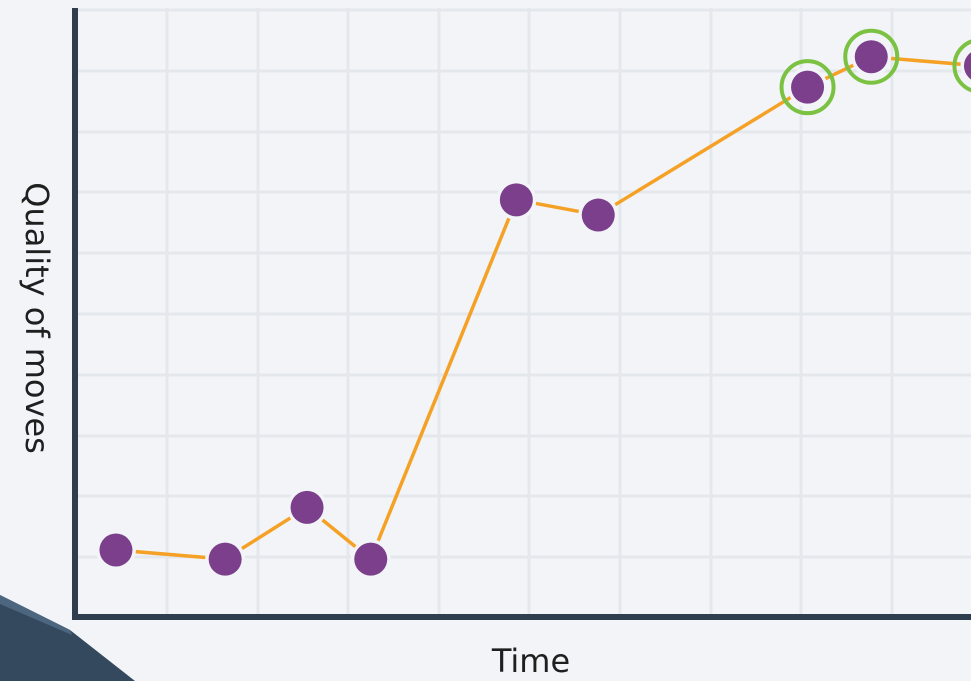  Describe the element at coordinates (530, 661) in the screenshot. I see `x-axis-label: Time` at that location.